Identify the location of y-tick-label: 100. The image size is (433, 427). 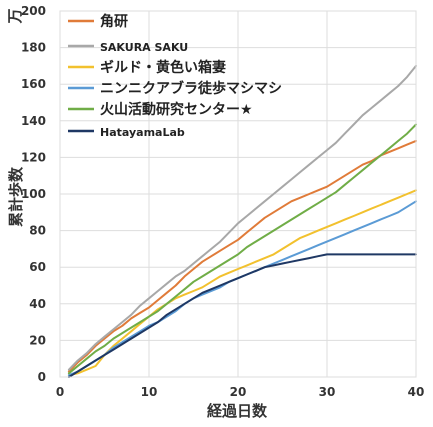
(33, 194).